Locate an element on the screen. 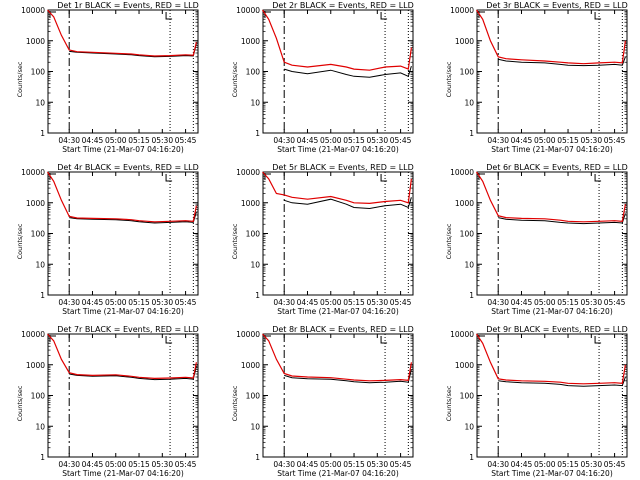 The image size is (640, 480). panel-title: Det 7r BLACK = Events, RED = LLD is located at coordinates (128, 329).